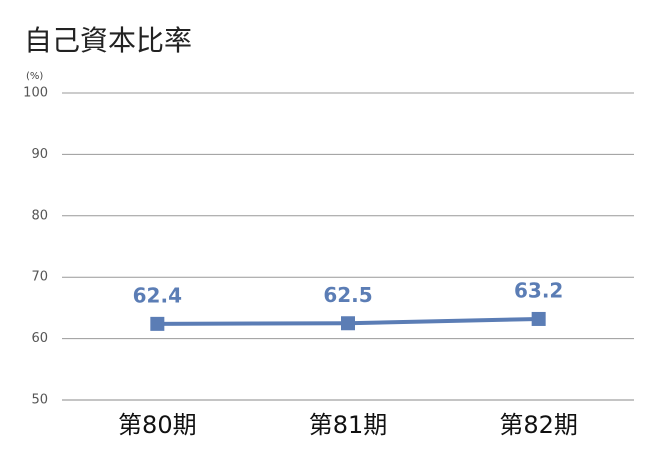 The image size is (654, 466). What do you see at coordinates (39, 154) in the screenshot?
I see `y-tick-label: 90` at bounding box center [39, 154].